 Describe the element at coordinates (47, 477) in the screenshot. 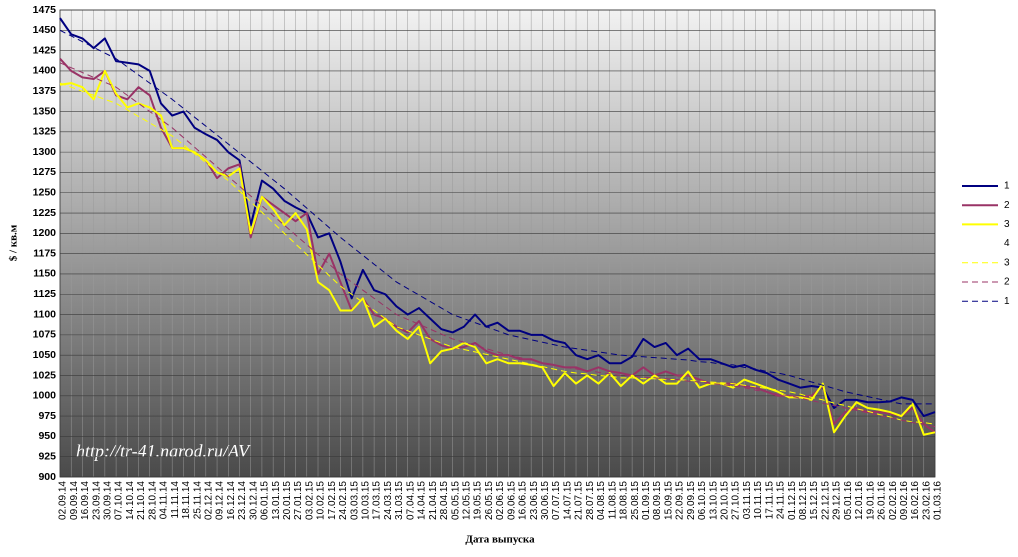

I see `y-tick-label: 900` at that location.